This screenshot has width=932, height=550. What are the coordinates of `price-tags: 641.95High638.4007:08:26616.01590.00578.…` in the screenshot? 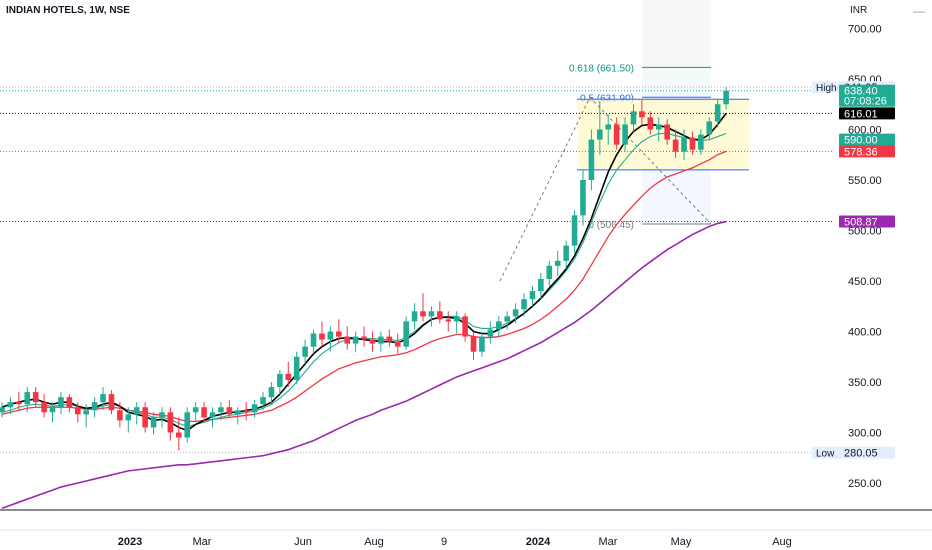 It's located at (853, 270).